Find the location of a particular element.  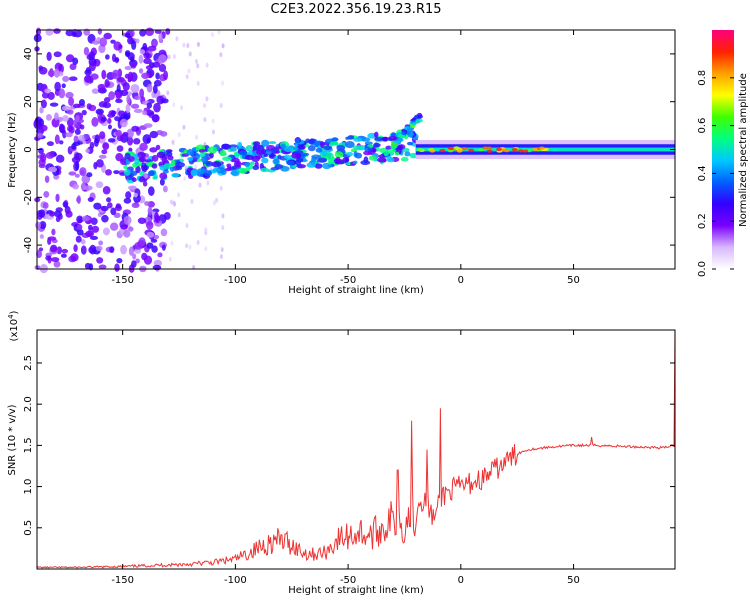

snr-y-axis-label: SNR (10 * v/v) is located at coordinates (12, 439).